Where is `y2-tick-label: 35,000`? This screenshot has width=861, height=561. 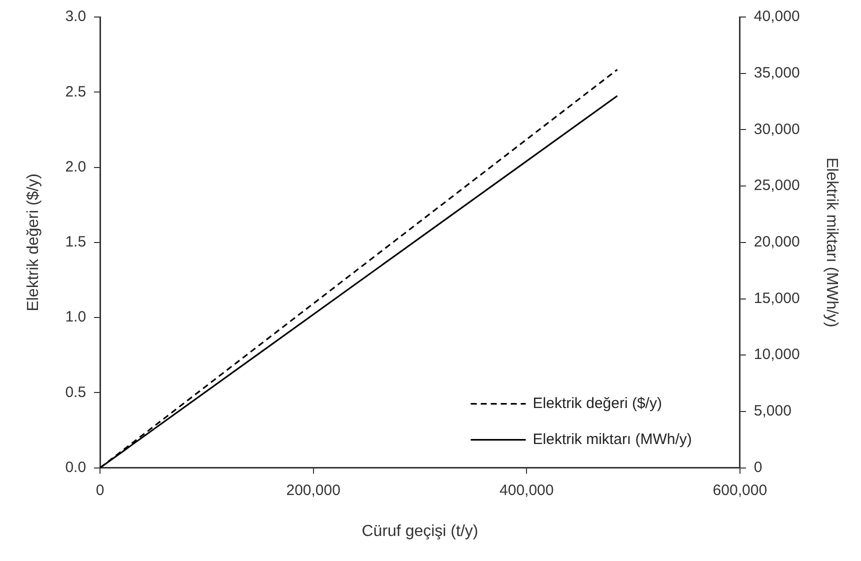 y2-tick-label: 35,000 is located at coordinates (777, 73).